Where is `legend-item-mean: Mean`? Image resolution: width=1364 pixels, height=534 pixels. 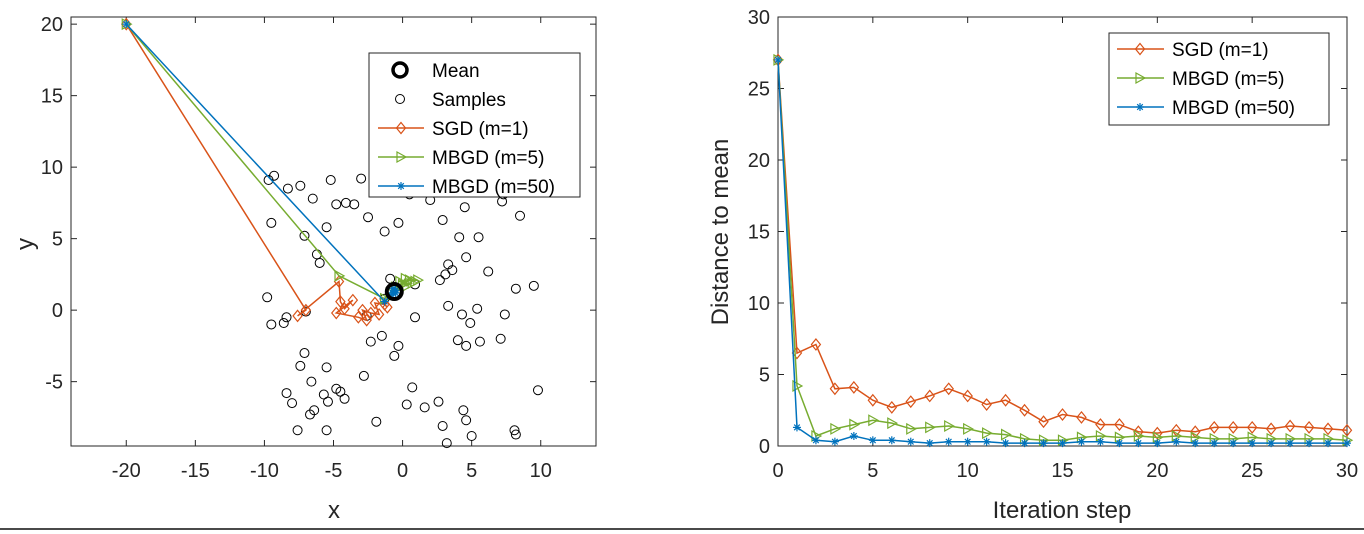 legend-item-mean: Mean is located at coordinates (456, 71).